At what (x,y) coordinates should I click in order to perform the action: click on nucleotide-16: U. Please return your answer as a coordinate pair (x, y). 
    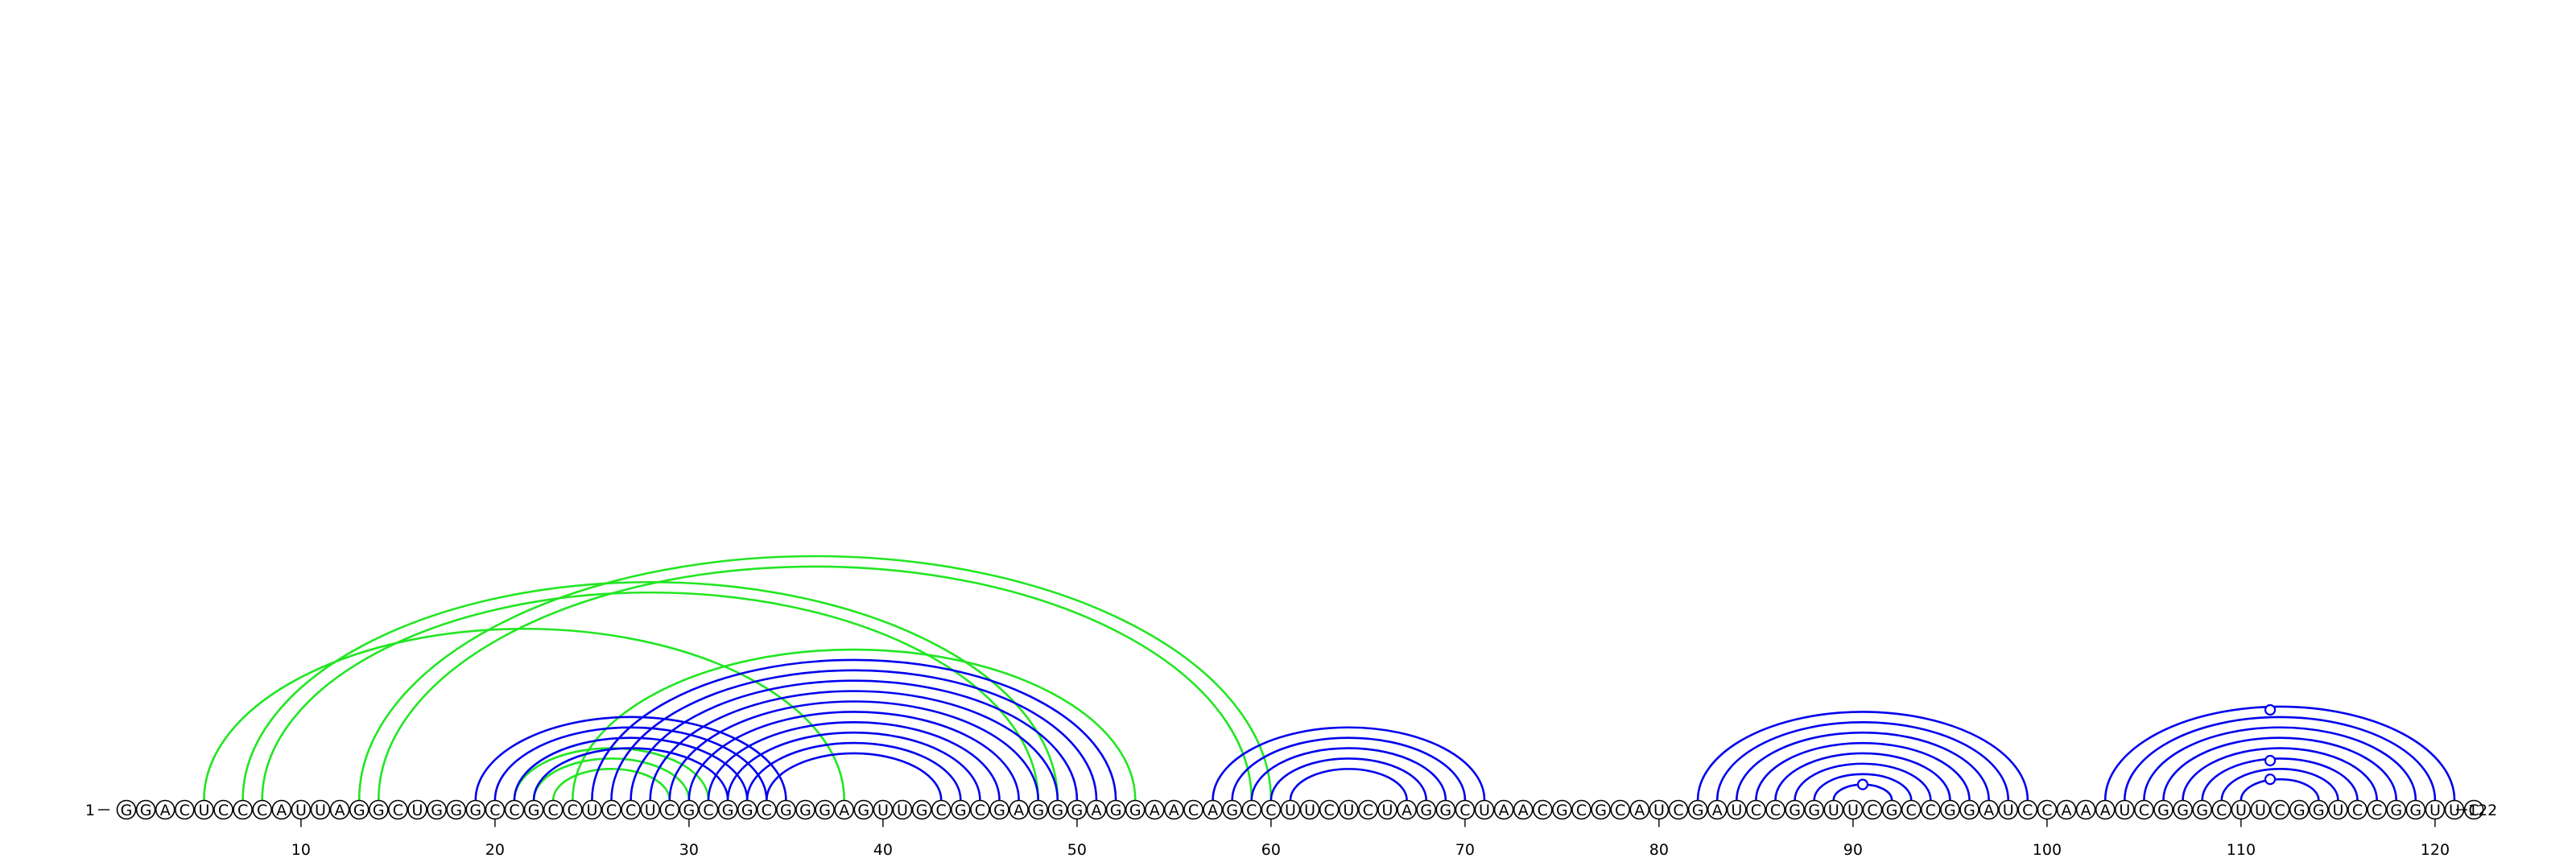
    Looking at the image, I should click on (417, 809).